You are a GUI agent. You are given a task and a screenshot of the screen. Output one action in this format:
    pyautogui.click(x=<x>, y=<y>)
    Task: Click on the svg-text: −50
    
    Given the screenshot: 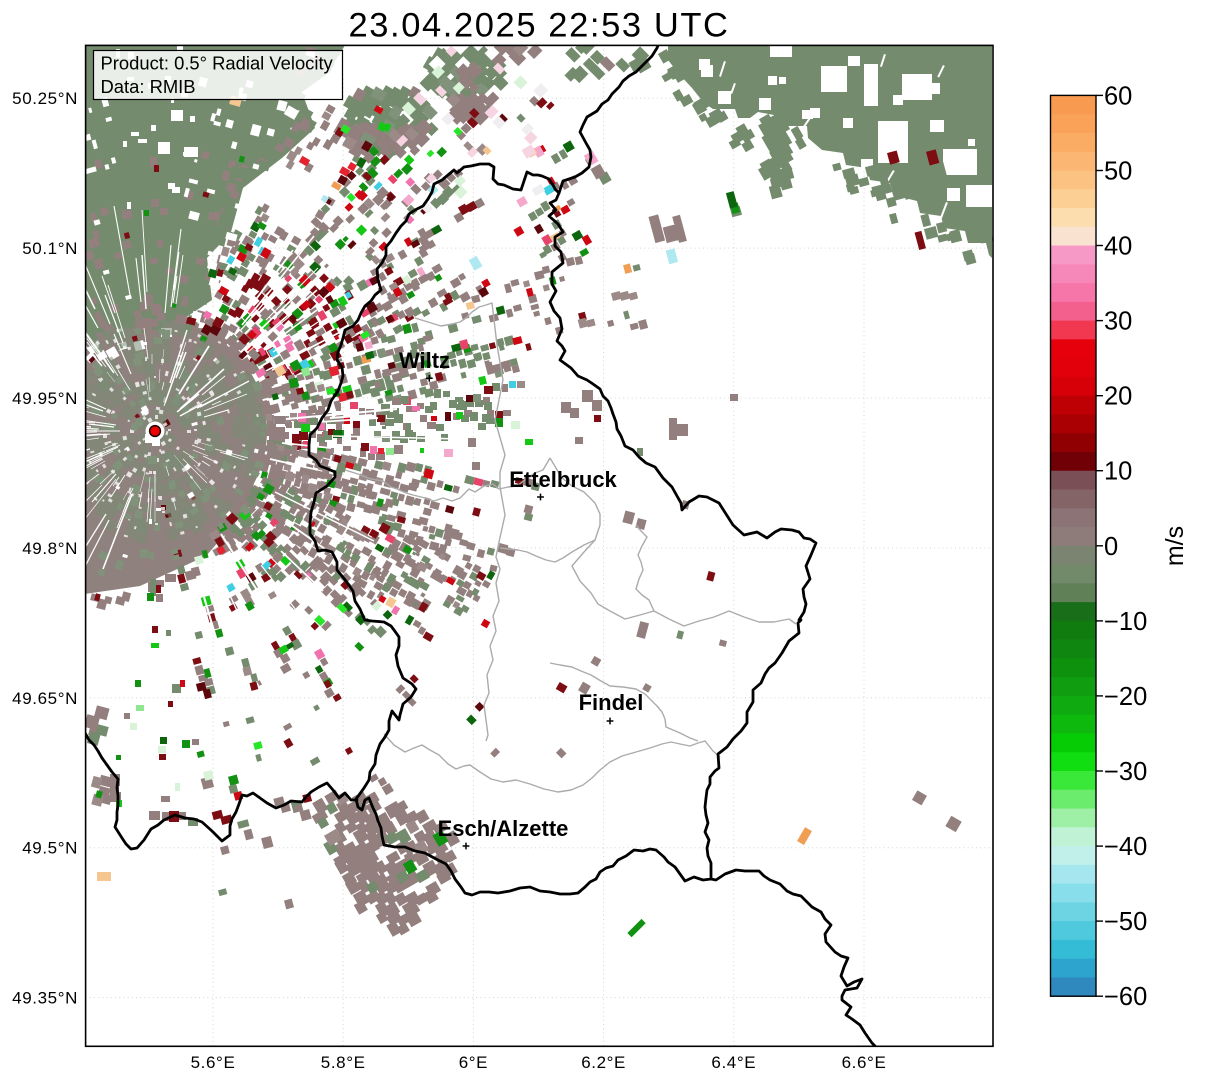 What is the action you would take?
    pyautogui.click(x=1125, y=922)
    